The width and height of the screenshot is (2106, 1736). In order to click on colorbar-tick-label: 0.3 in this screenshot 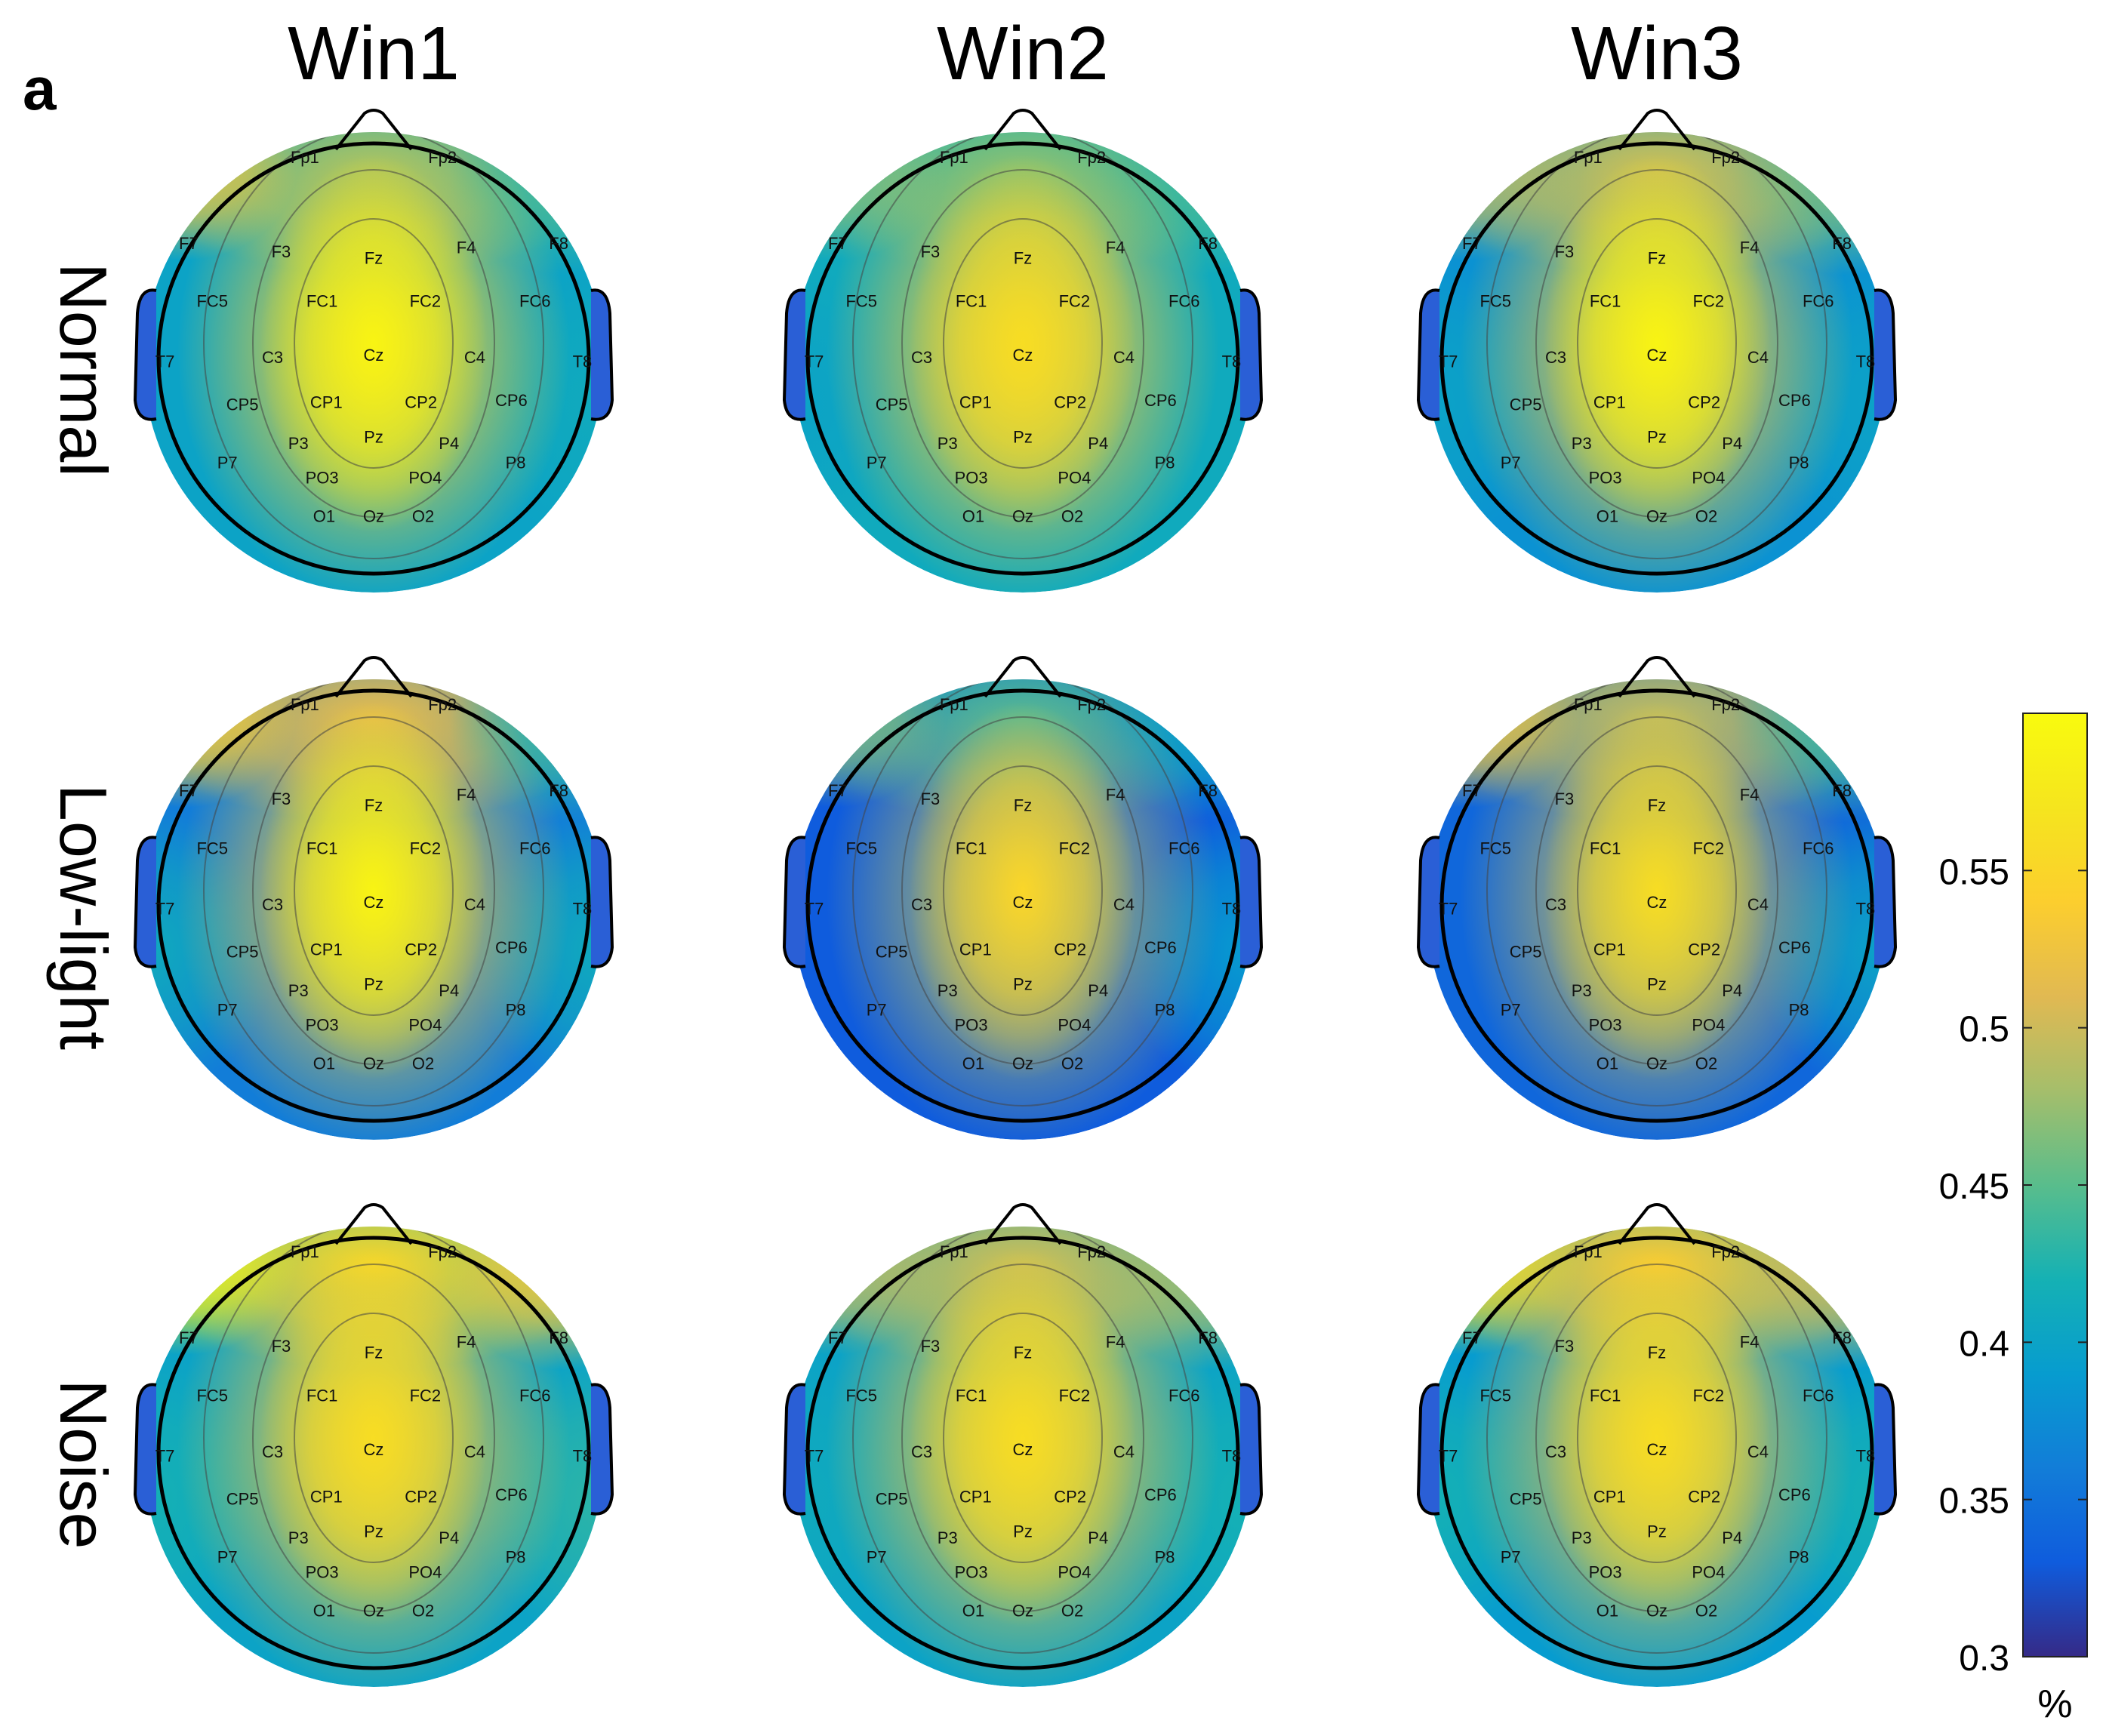, I will do `click(1984, 1659)`.